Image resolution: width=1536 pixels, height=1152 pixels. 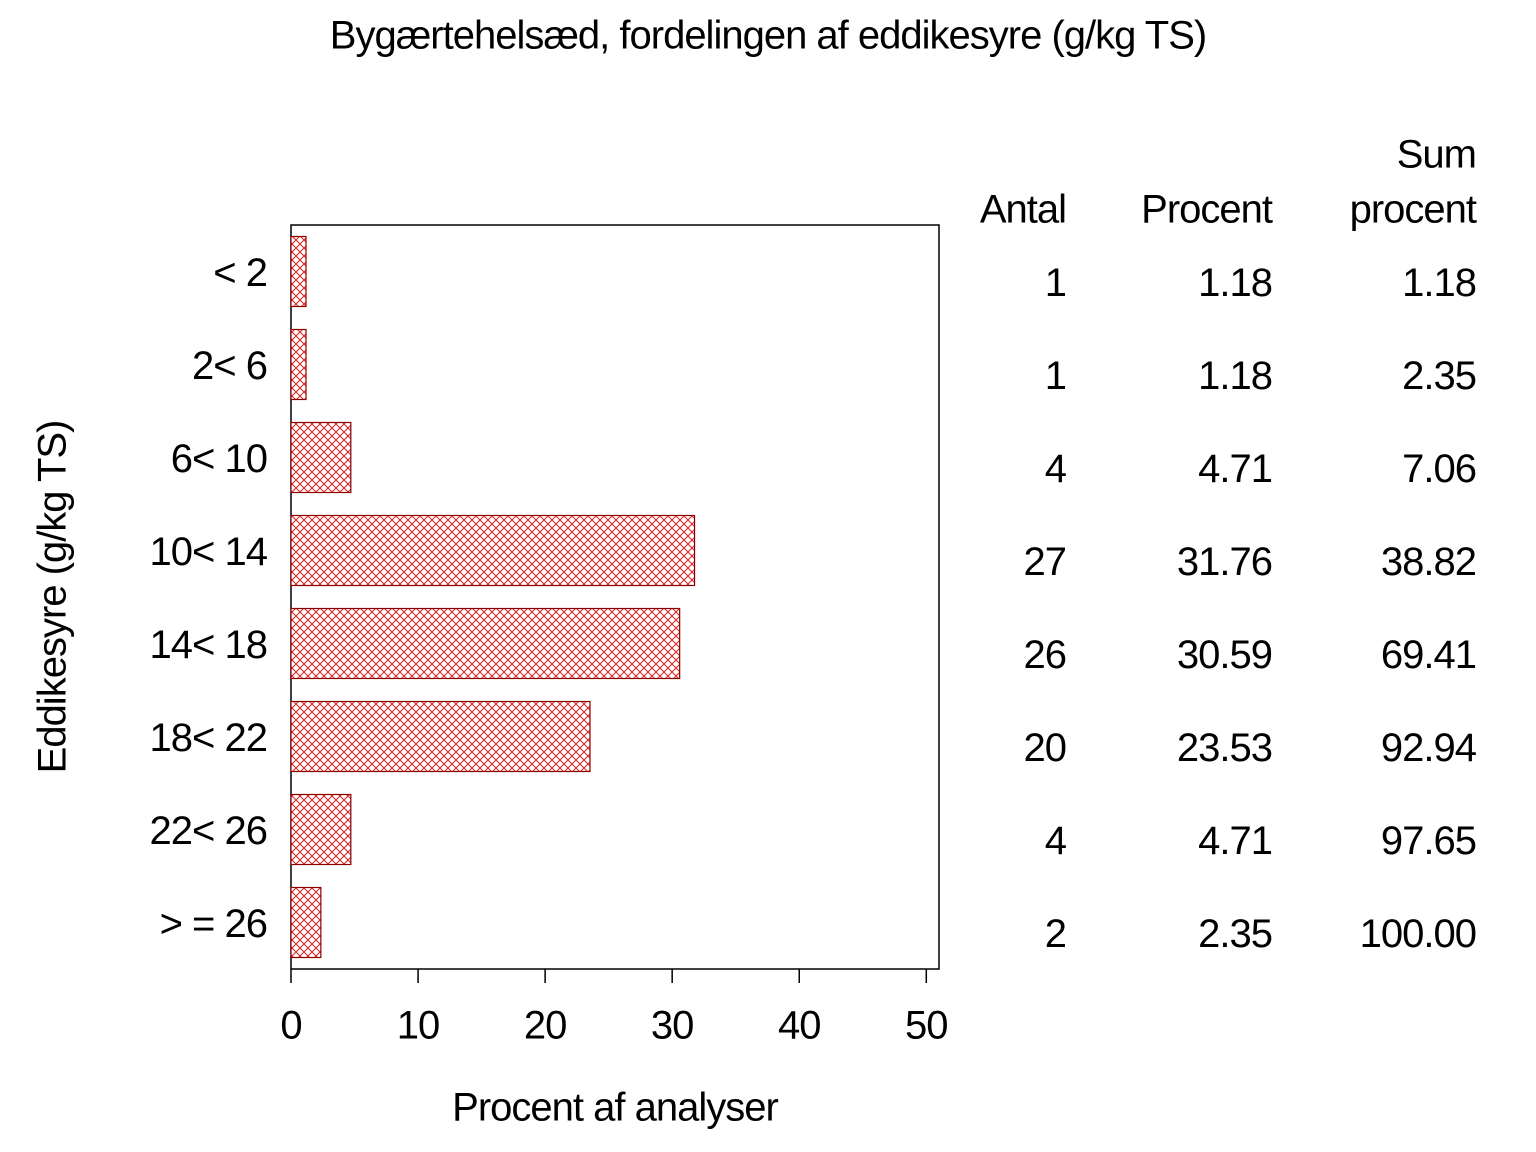 I want to click on x-axis-label: Procent af analyser, so click(x=615, y=1108).